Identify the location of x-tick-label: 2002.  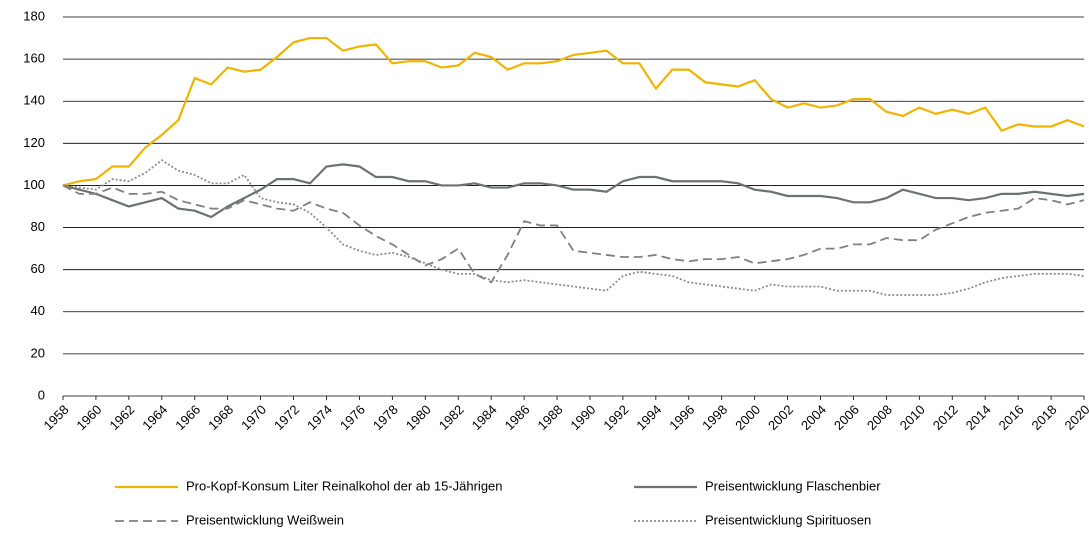
(780, 417).